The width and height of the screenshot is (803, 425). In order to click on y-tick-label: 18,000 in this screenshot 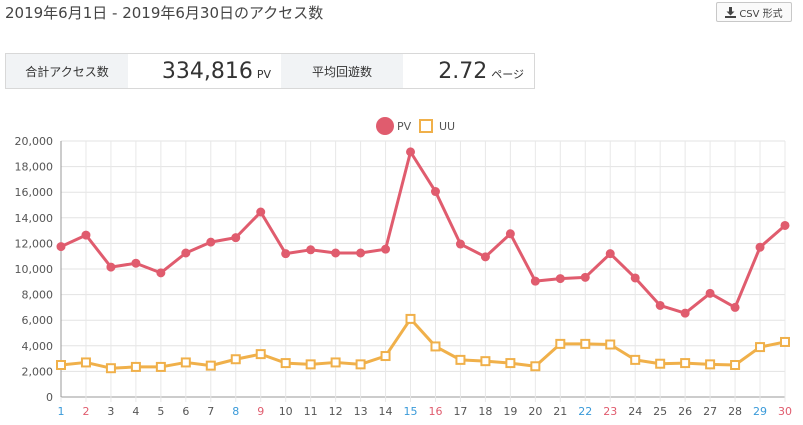, I will do `click(34, 167)`.